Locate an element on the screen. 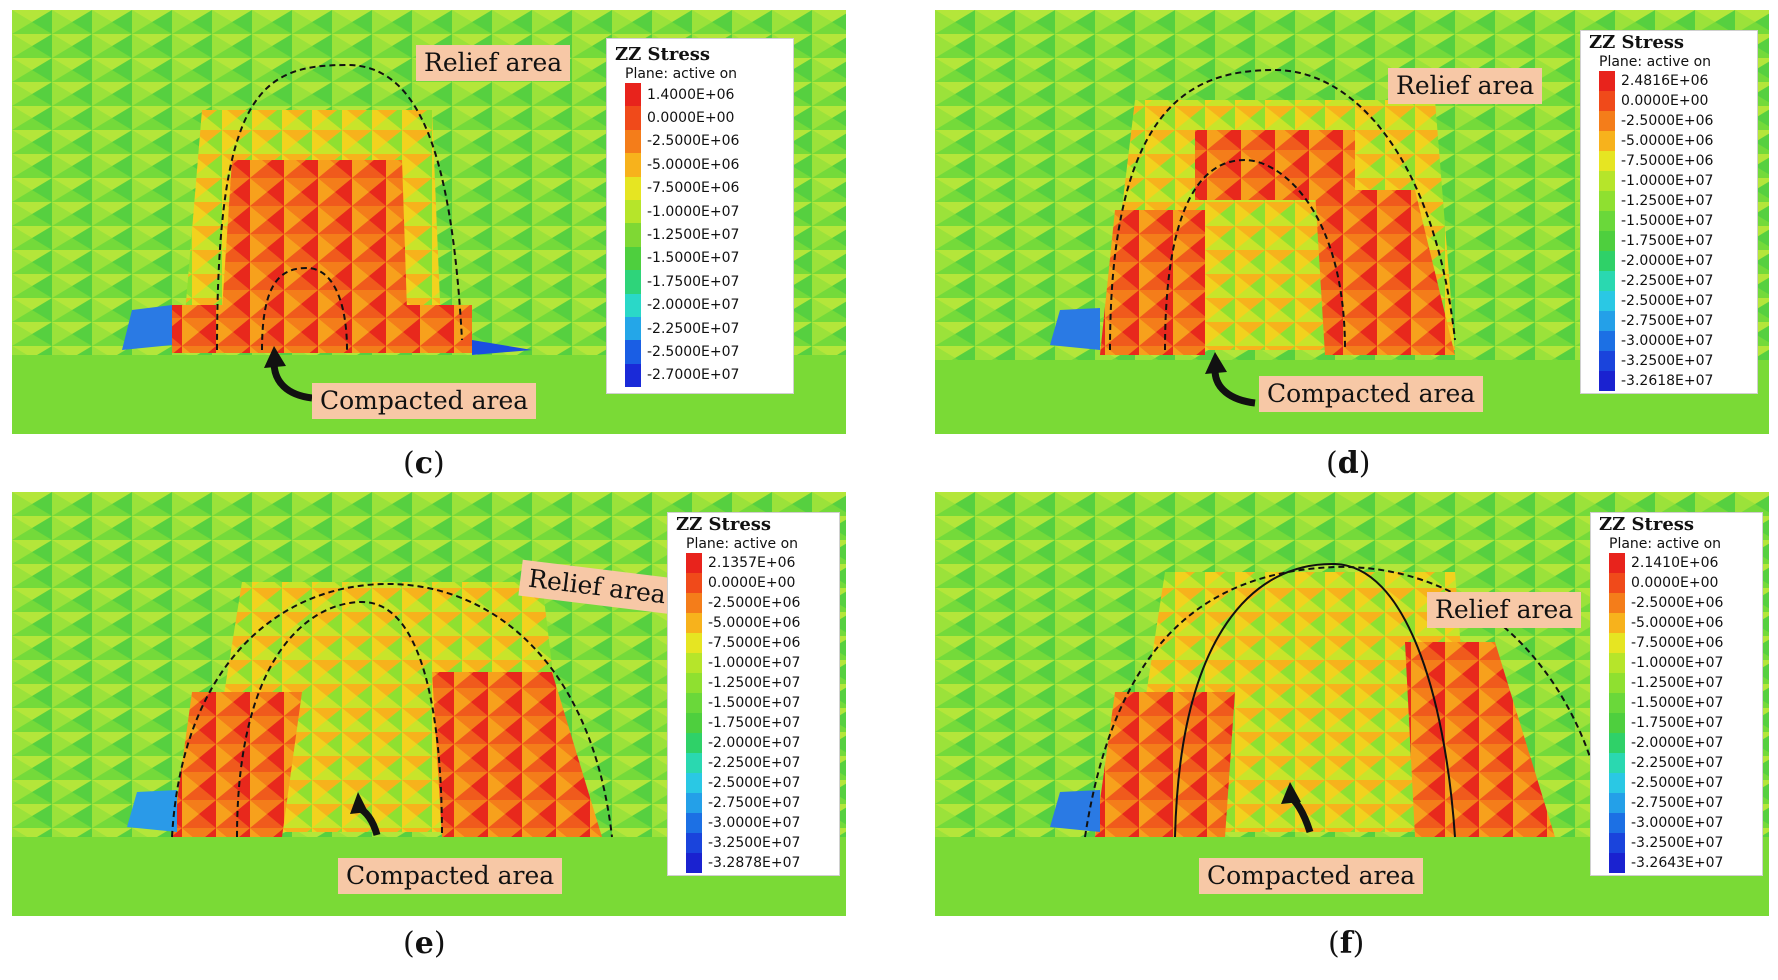  legend-row: 2.4816E+06 is located at coordinates (1669, 81).